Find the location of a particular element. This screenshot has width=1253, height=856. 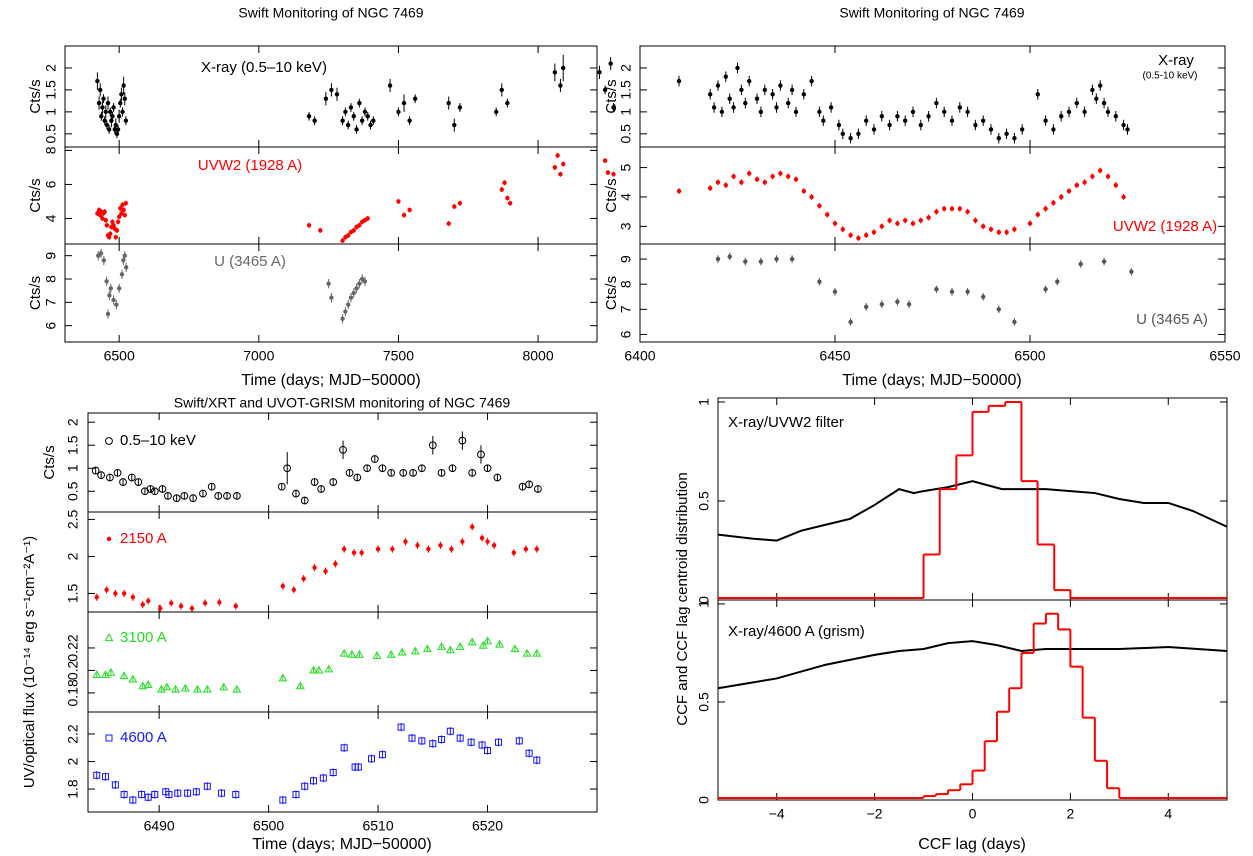

y-tick-label: 0 is located at coordinates (704, 600).